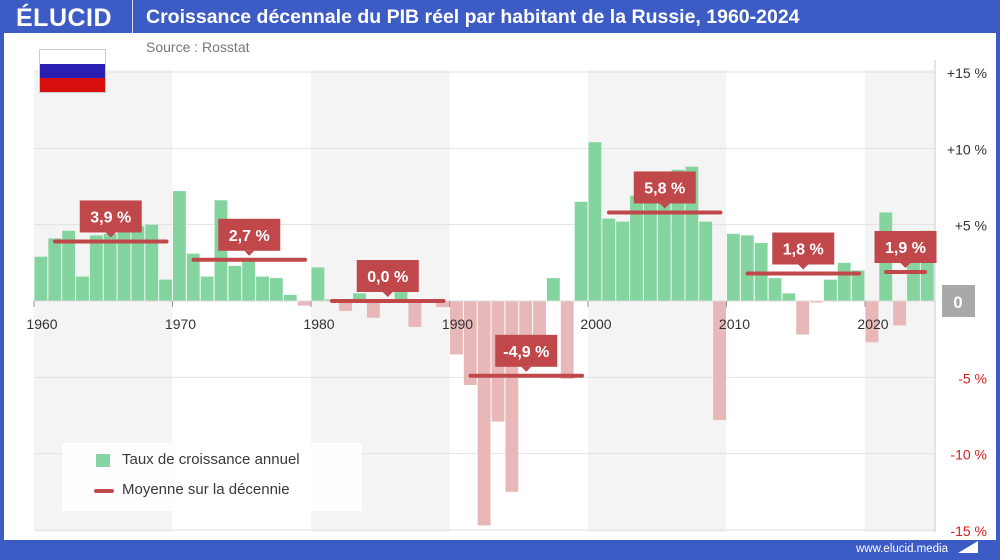 Image resolution: width=1000 pixels, height=560 pixels. What do you see at coordinates (844, 281) in the screenshot?
I see `bar-2018` at bounding box center [844, 281].